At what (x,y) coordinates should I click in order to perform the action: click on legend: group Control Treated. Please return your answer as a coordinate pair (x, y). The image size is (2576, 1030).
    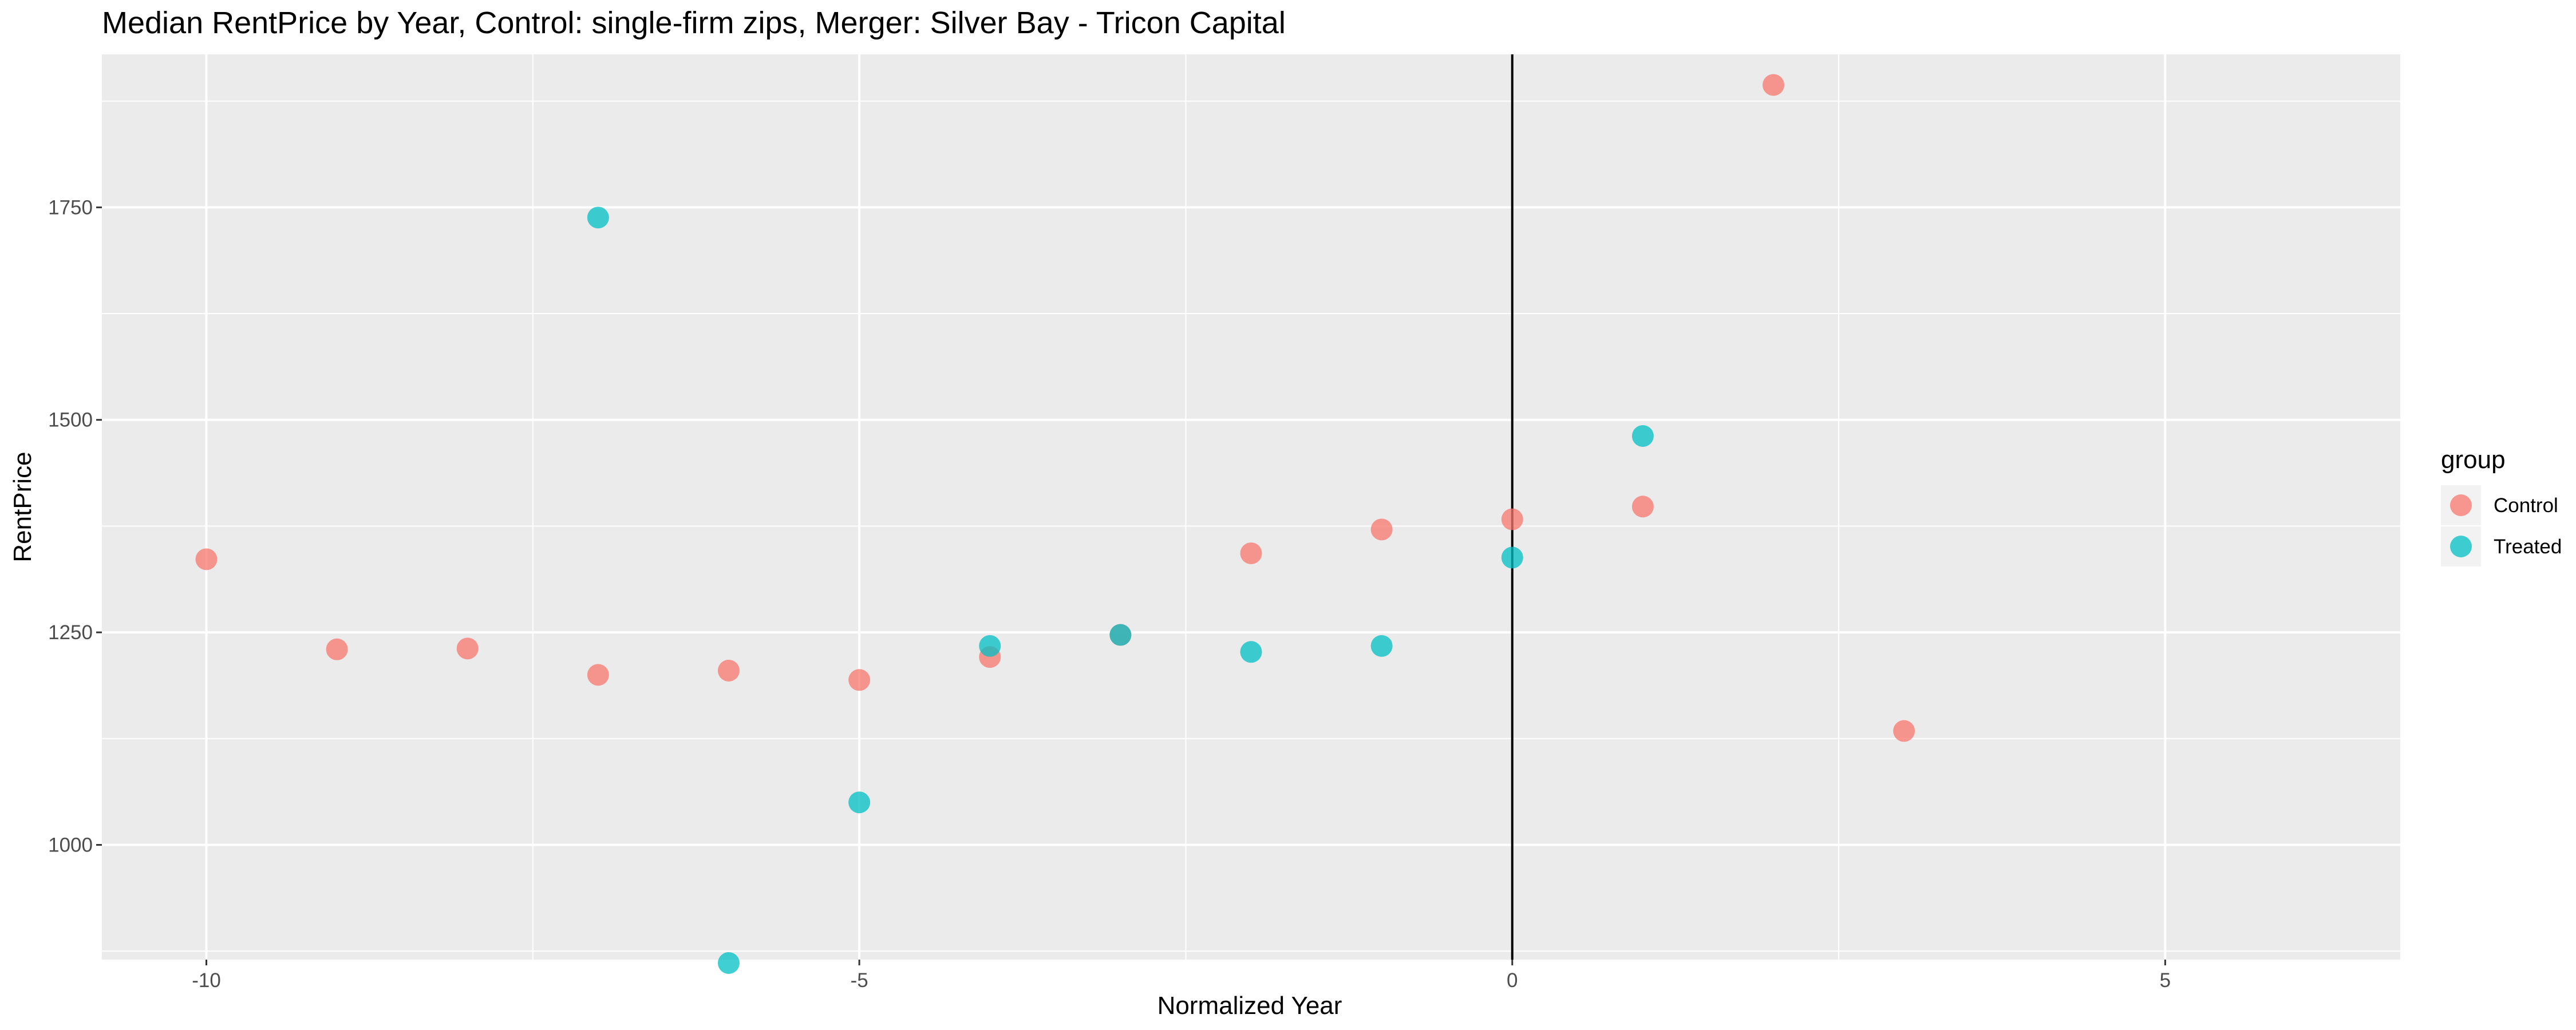
    Looking at the image, I should click on (2501, 506).